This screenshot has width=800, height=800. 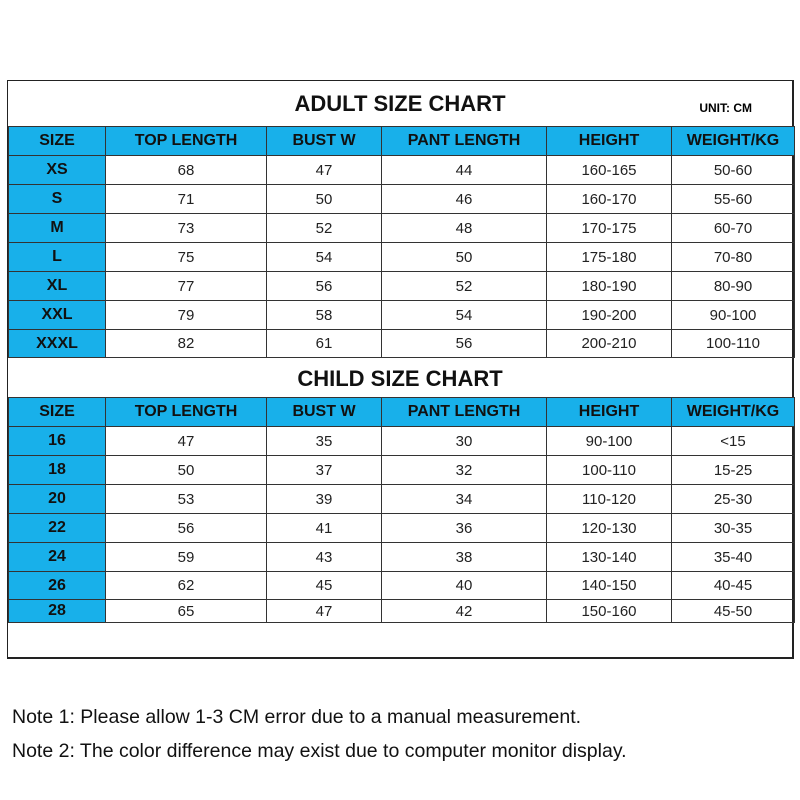 I want to click on value-cell: 45, so click(x=324, y=585).